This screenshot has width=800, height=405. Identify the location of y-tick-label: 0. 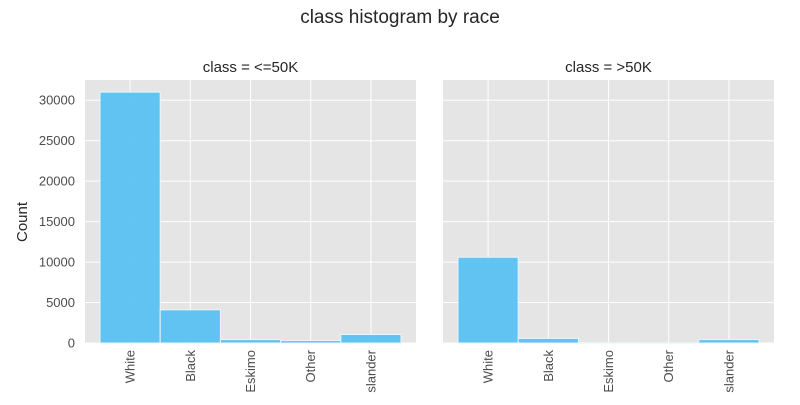
(71, 343).